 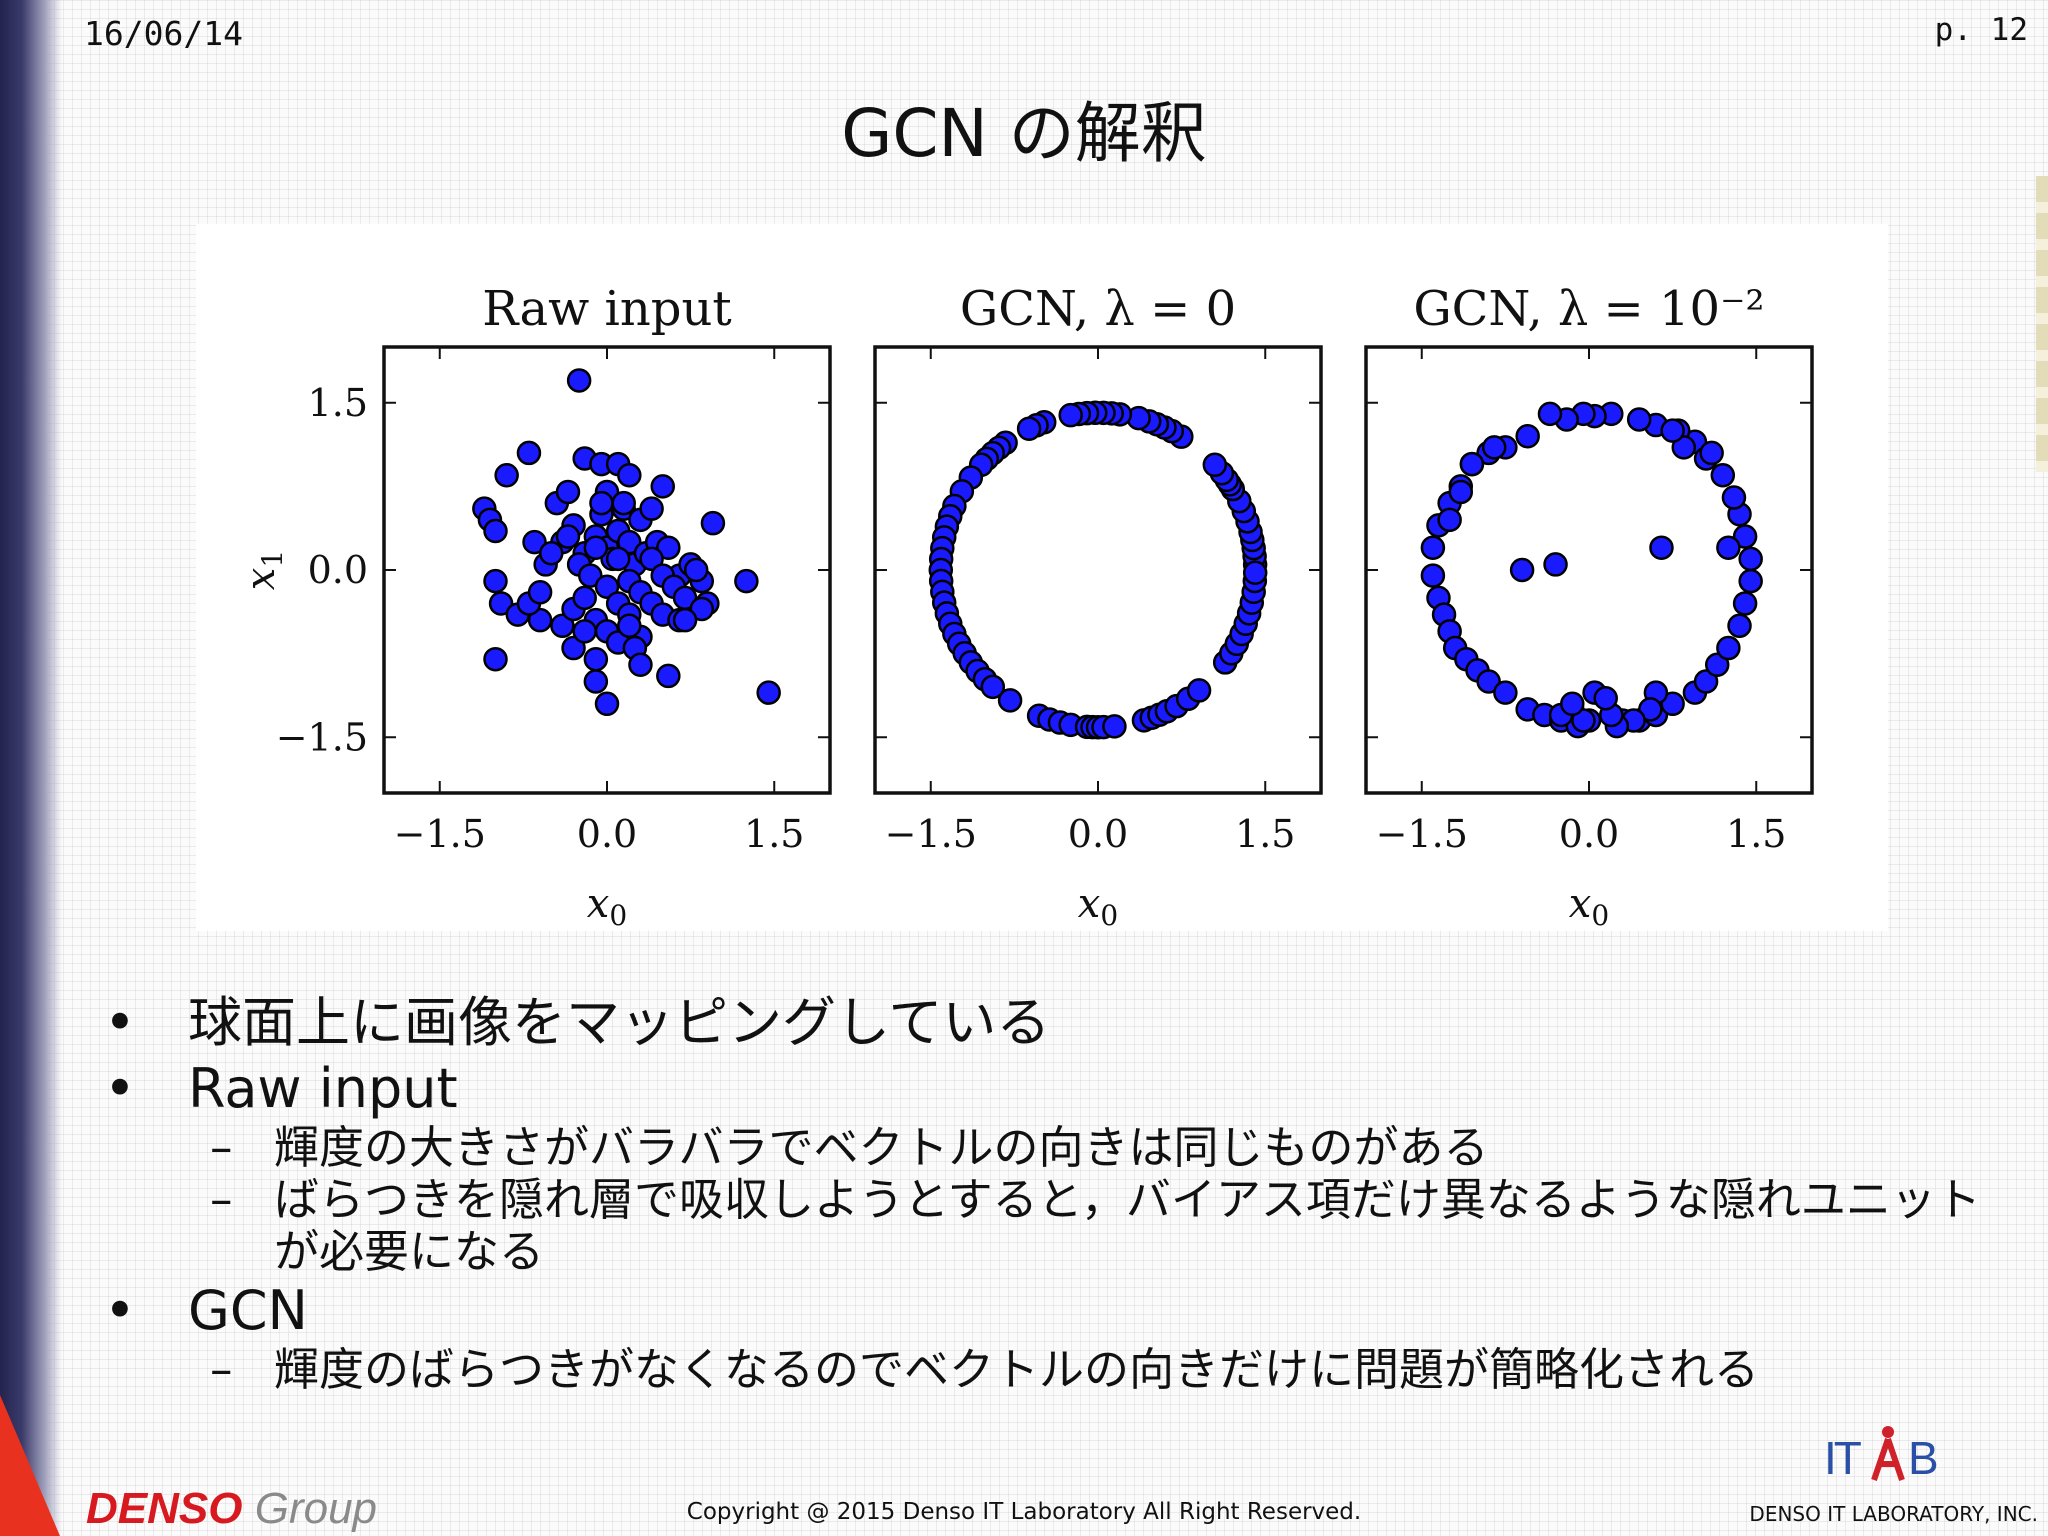 I want to click on slide-date: 16/06/14, so click(x=163, y=33).